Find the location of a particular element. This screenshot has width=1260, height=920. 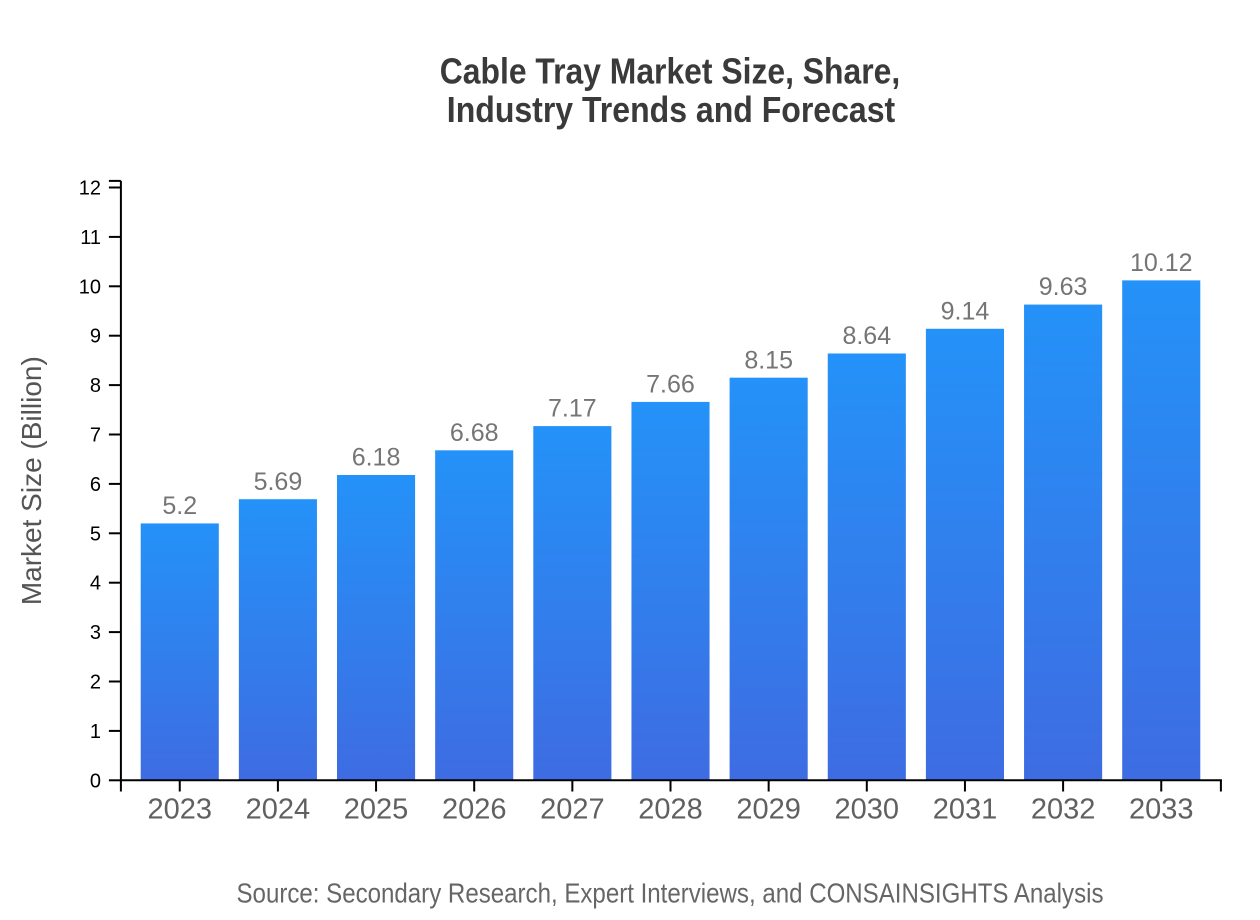

svg-text: 2027 is located at coordinates (572, 810).